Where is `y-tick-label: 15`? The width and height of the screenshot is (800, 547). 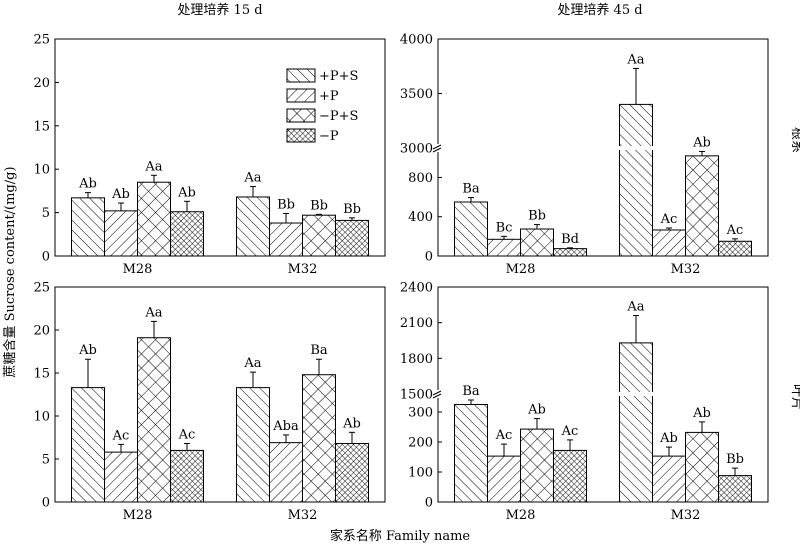 y-tick-label: 15 is located at coordinates (41, 374).